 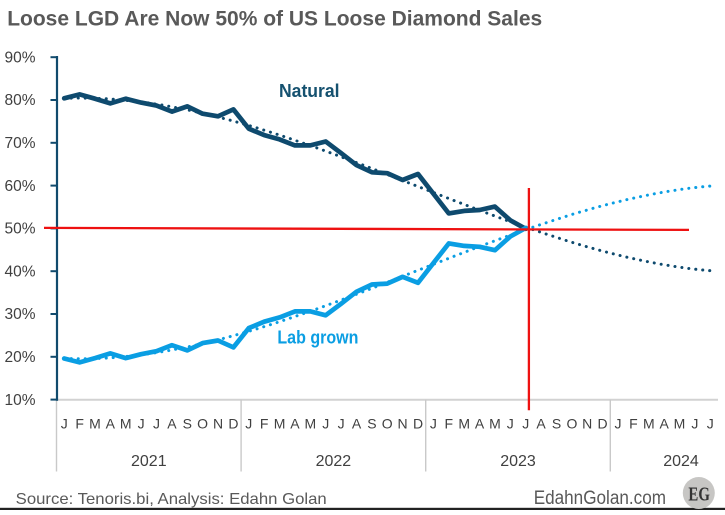 I want to click on svg-text: 70%, so click(x=19, y=143).